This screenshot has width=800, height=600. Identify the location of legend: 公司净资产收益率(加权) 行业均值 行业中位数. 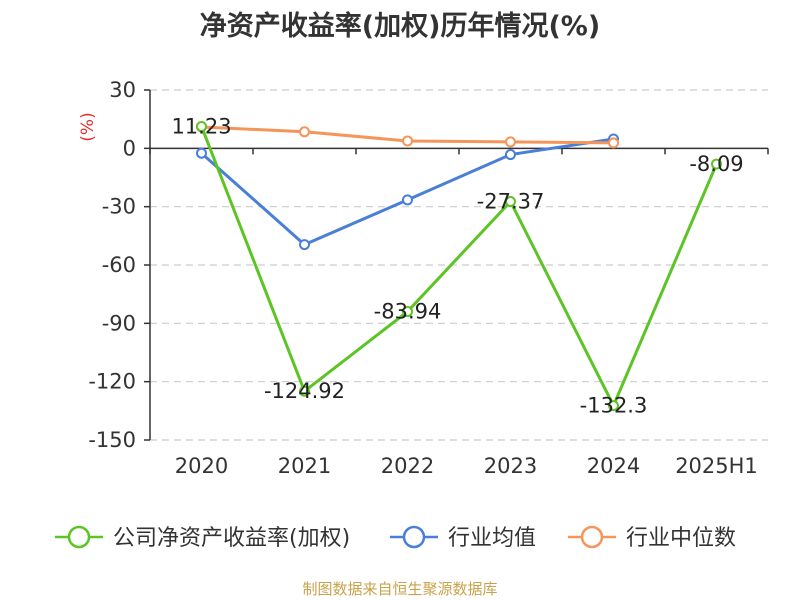
(395, 538).